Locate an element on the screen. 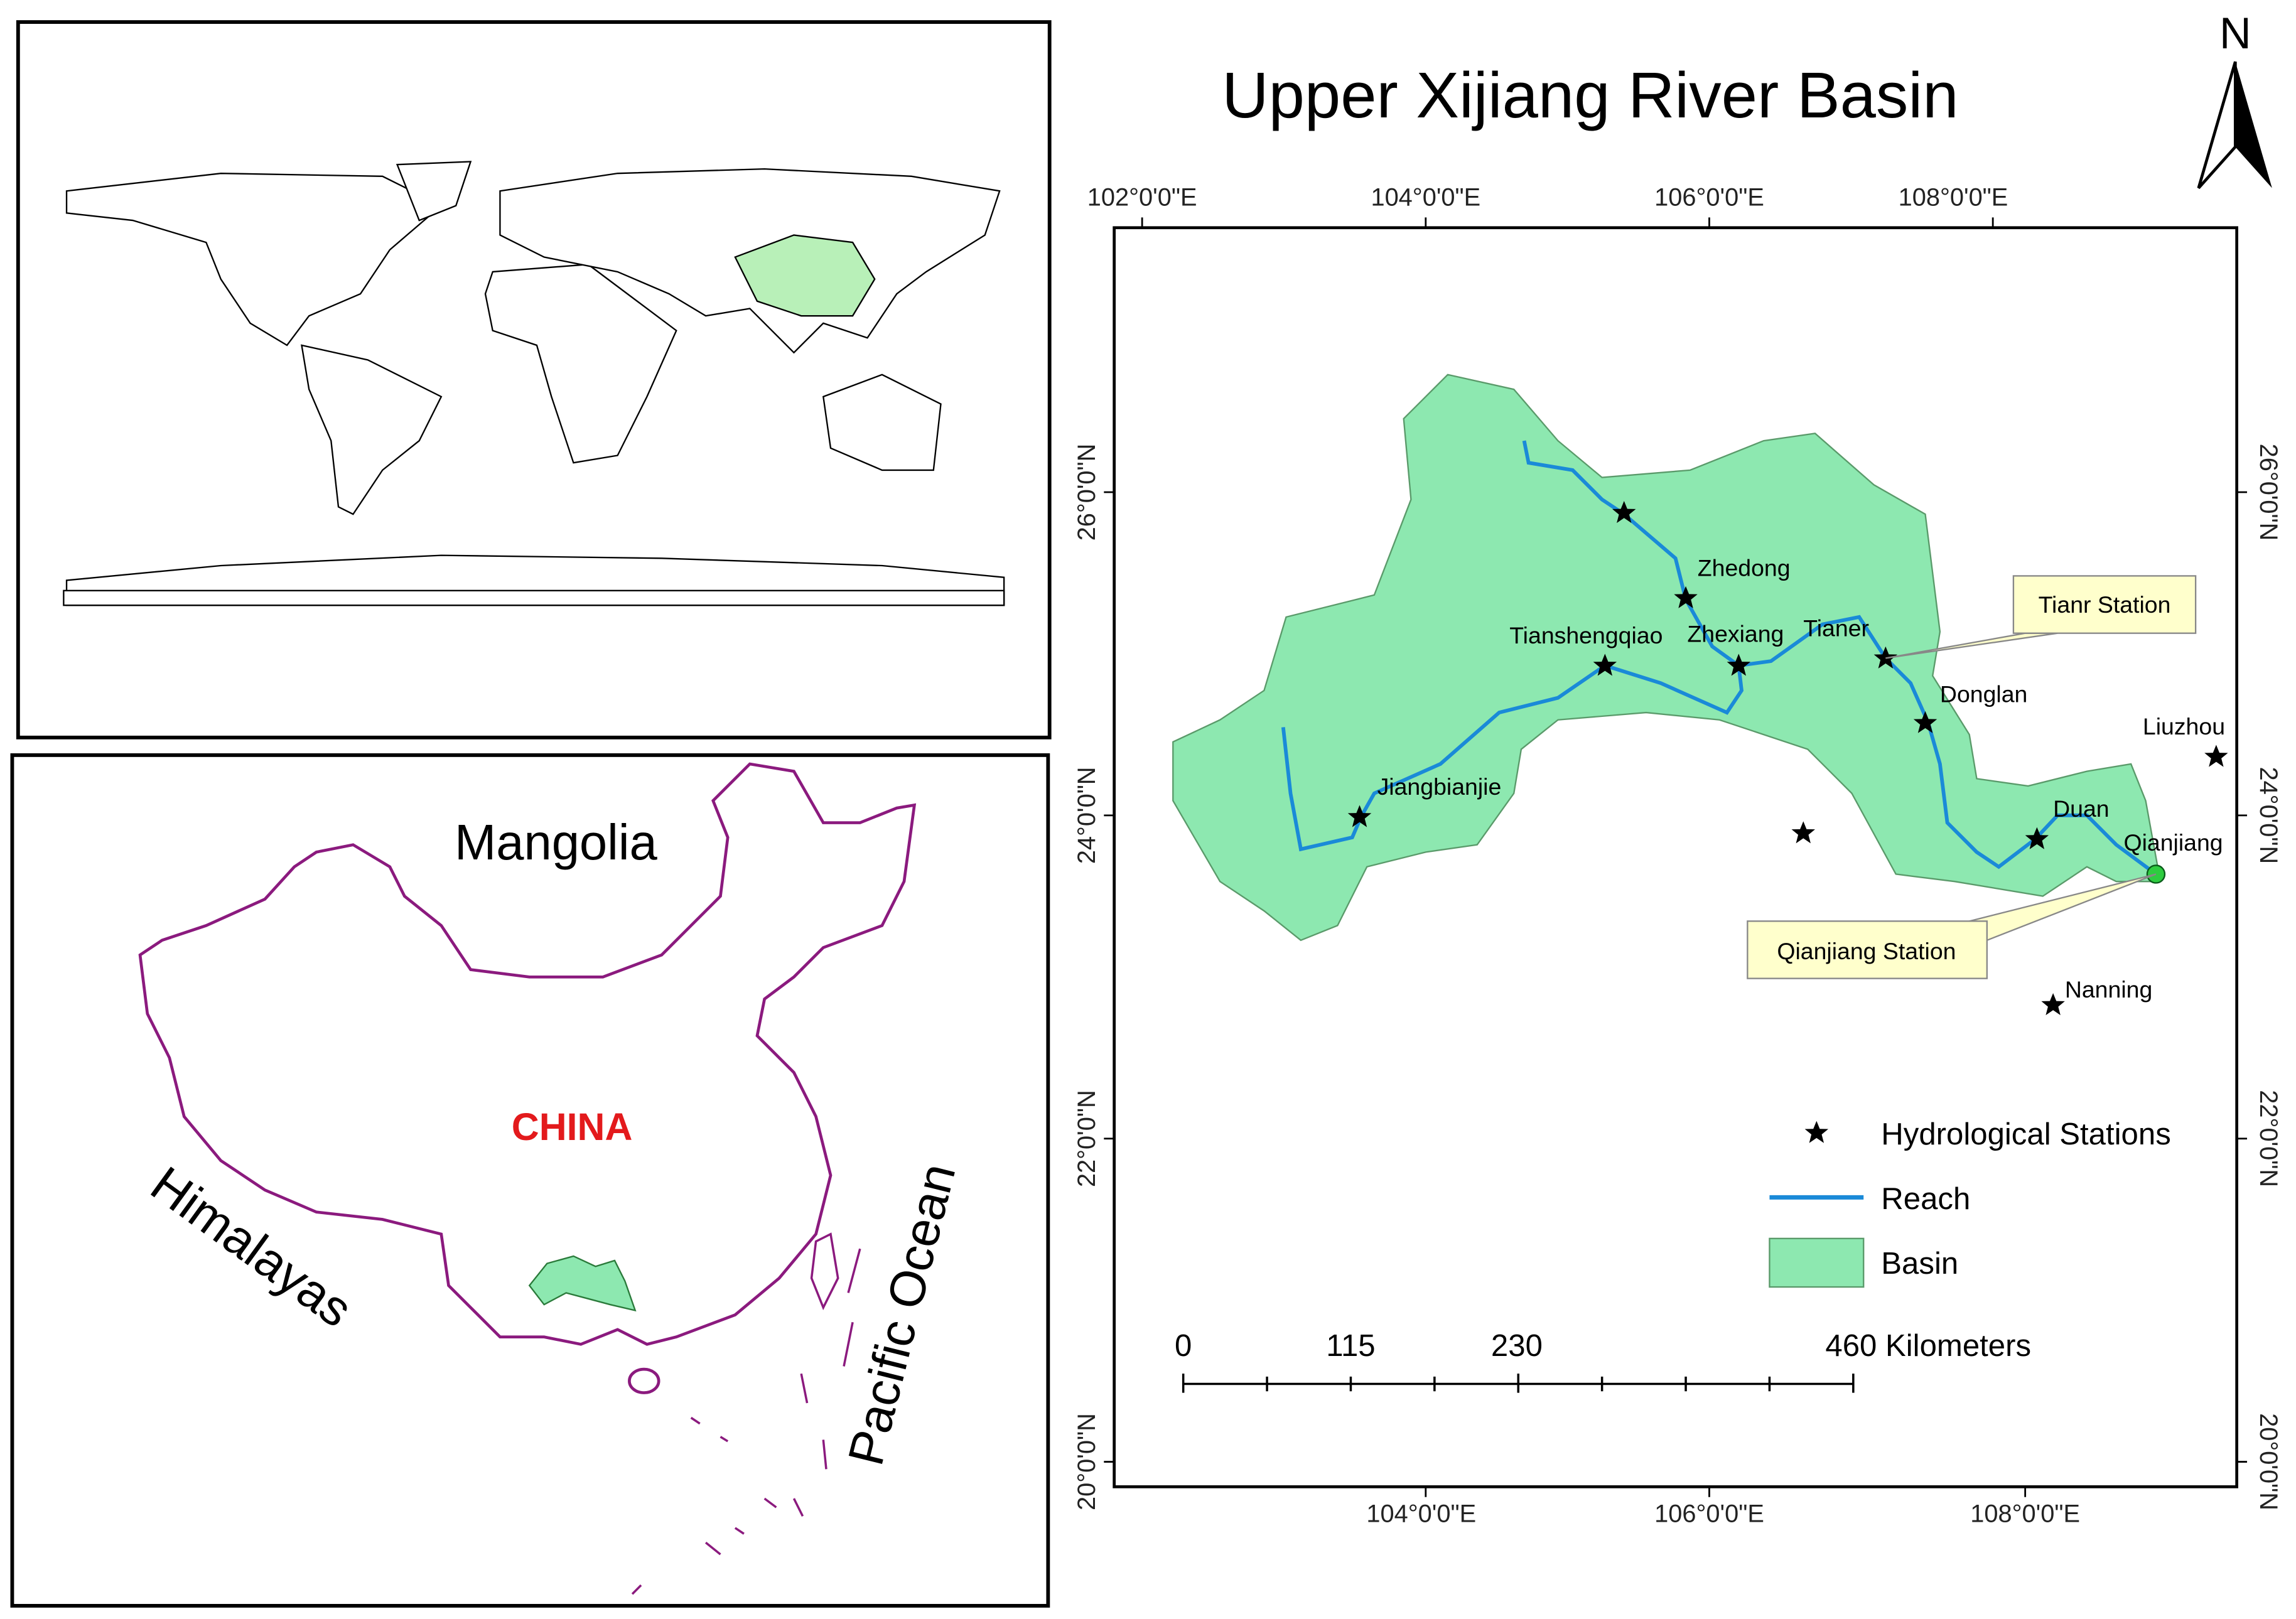  legend-label: Hydrological Stations is located at coordinates (2026, 1134).